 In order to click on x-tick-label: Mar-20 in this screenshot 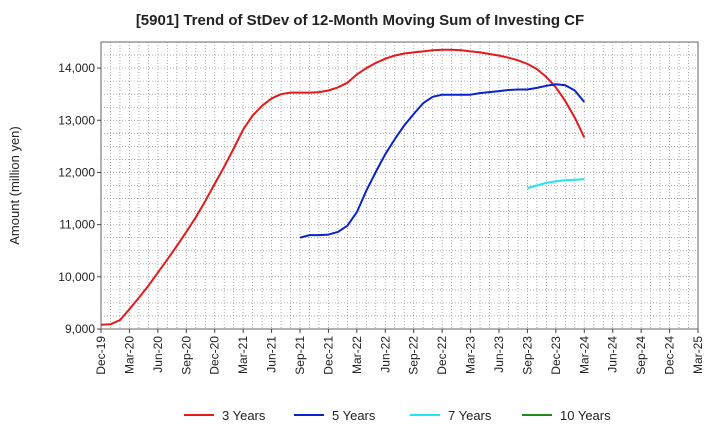, I will do `click(129, 355)`.